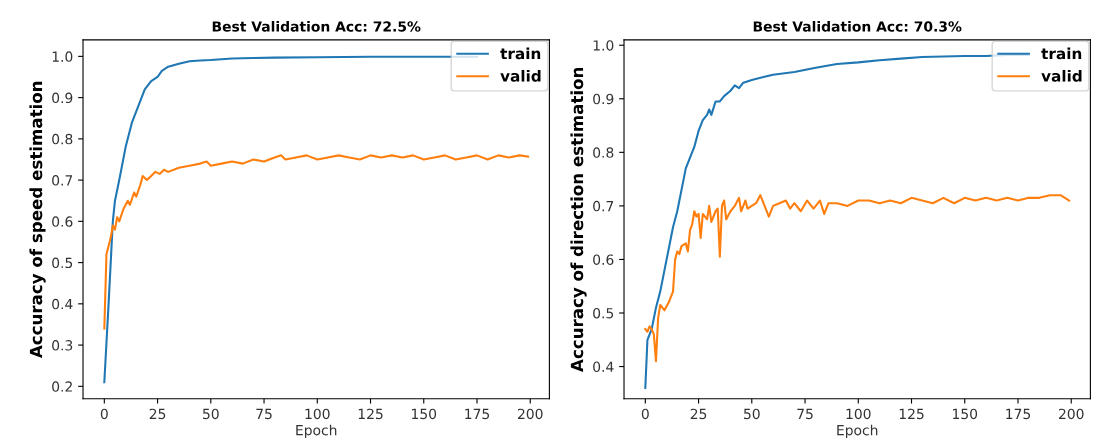  I want to click on chart-title: Best Validation Acc: 70.3%, so click(857, 26).